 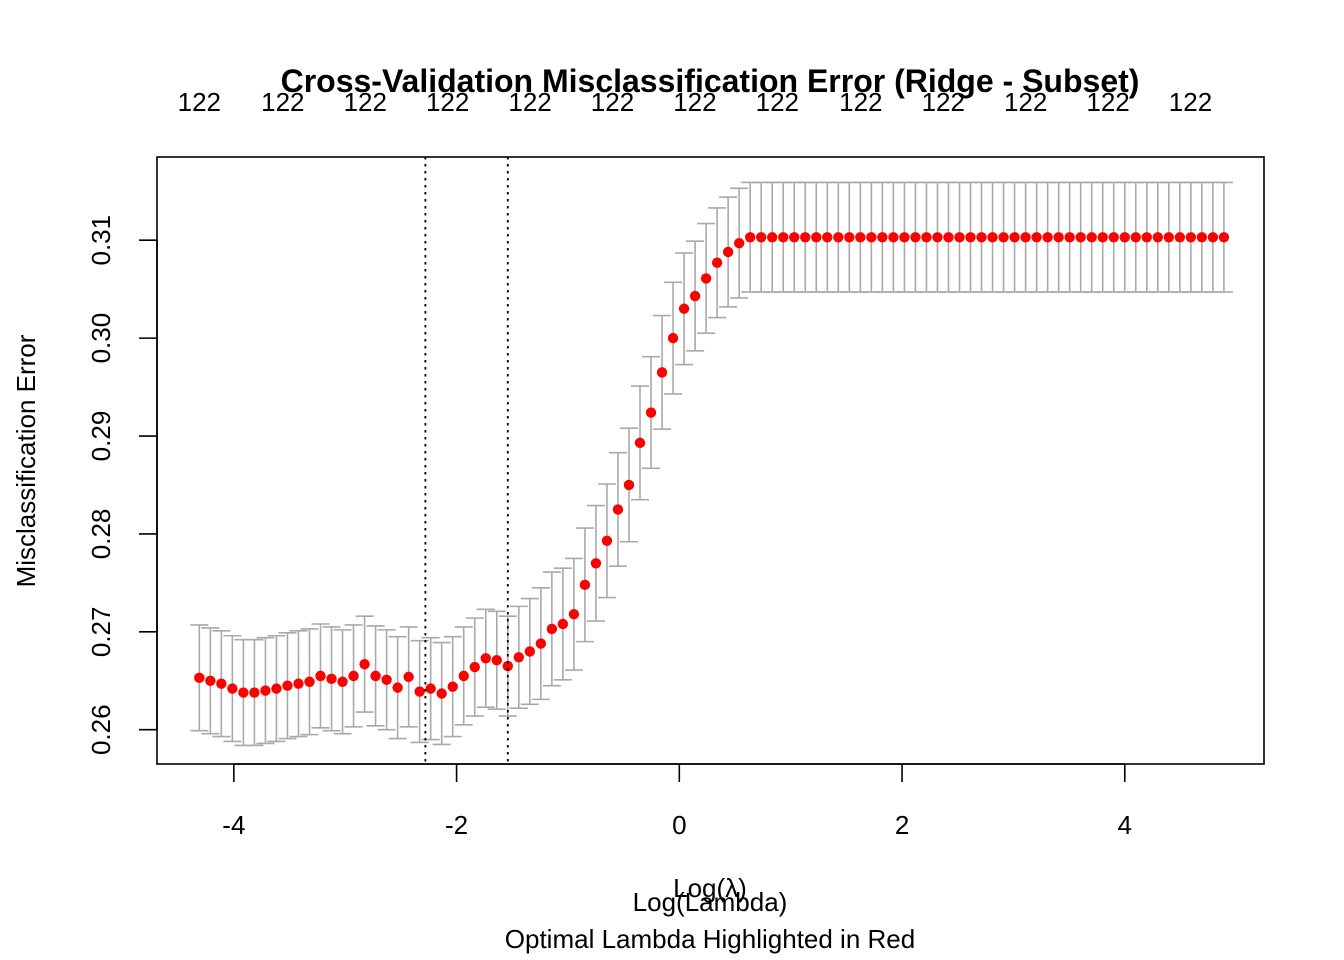 What do you see at coordinates (101, 436) in the screenshot?
I see `y-tick-label: 0.29` at bounding box center [101, 436].